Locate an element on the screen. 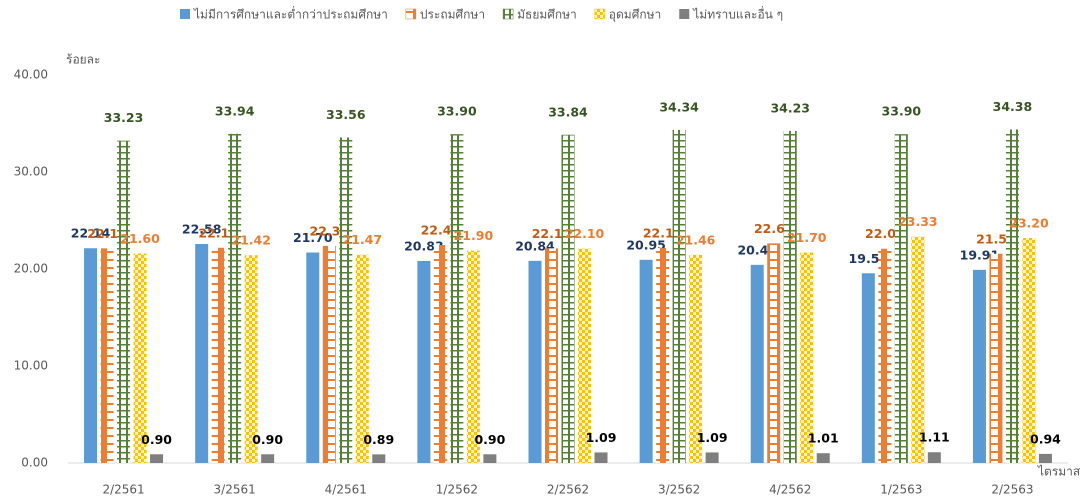 This screenshot has width=1083, height=503. value-label: 0.89 is located at coordinates (378, 439).